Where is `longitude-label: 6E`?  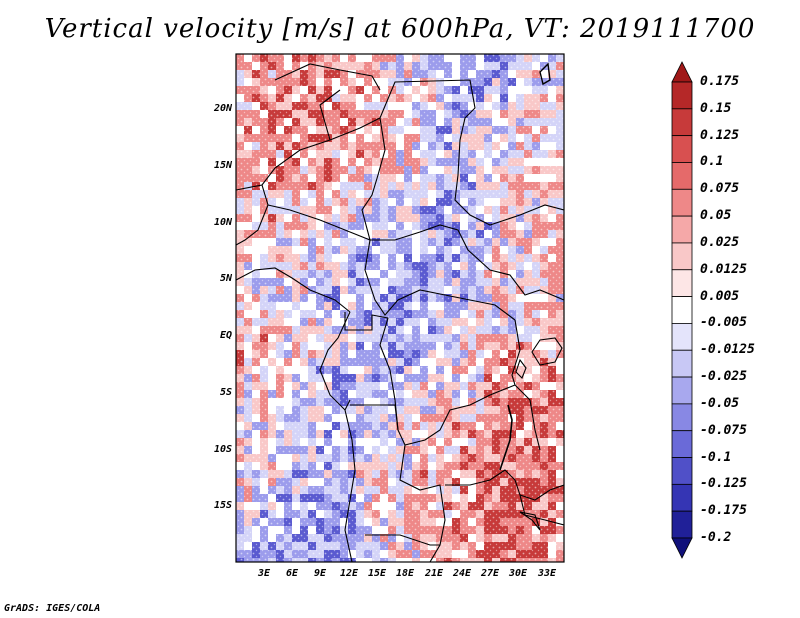 longitude-label: 6E is located at coordinates (292, 573).